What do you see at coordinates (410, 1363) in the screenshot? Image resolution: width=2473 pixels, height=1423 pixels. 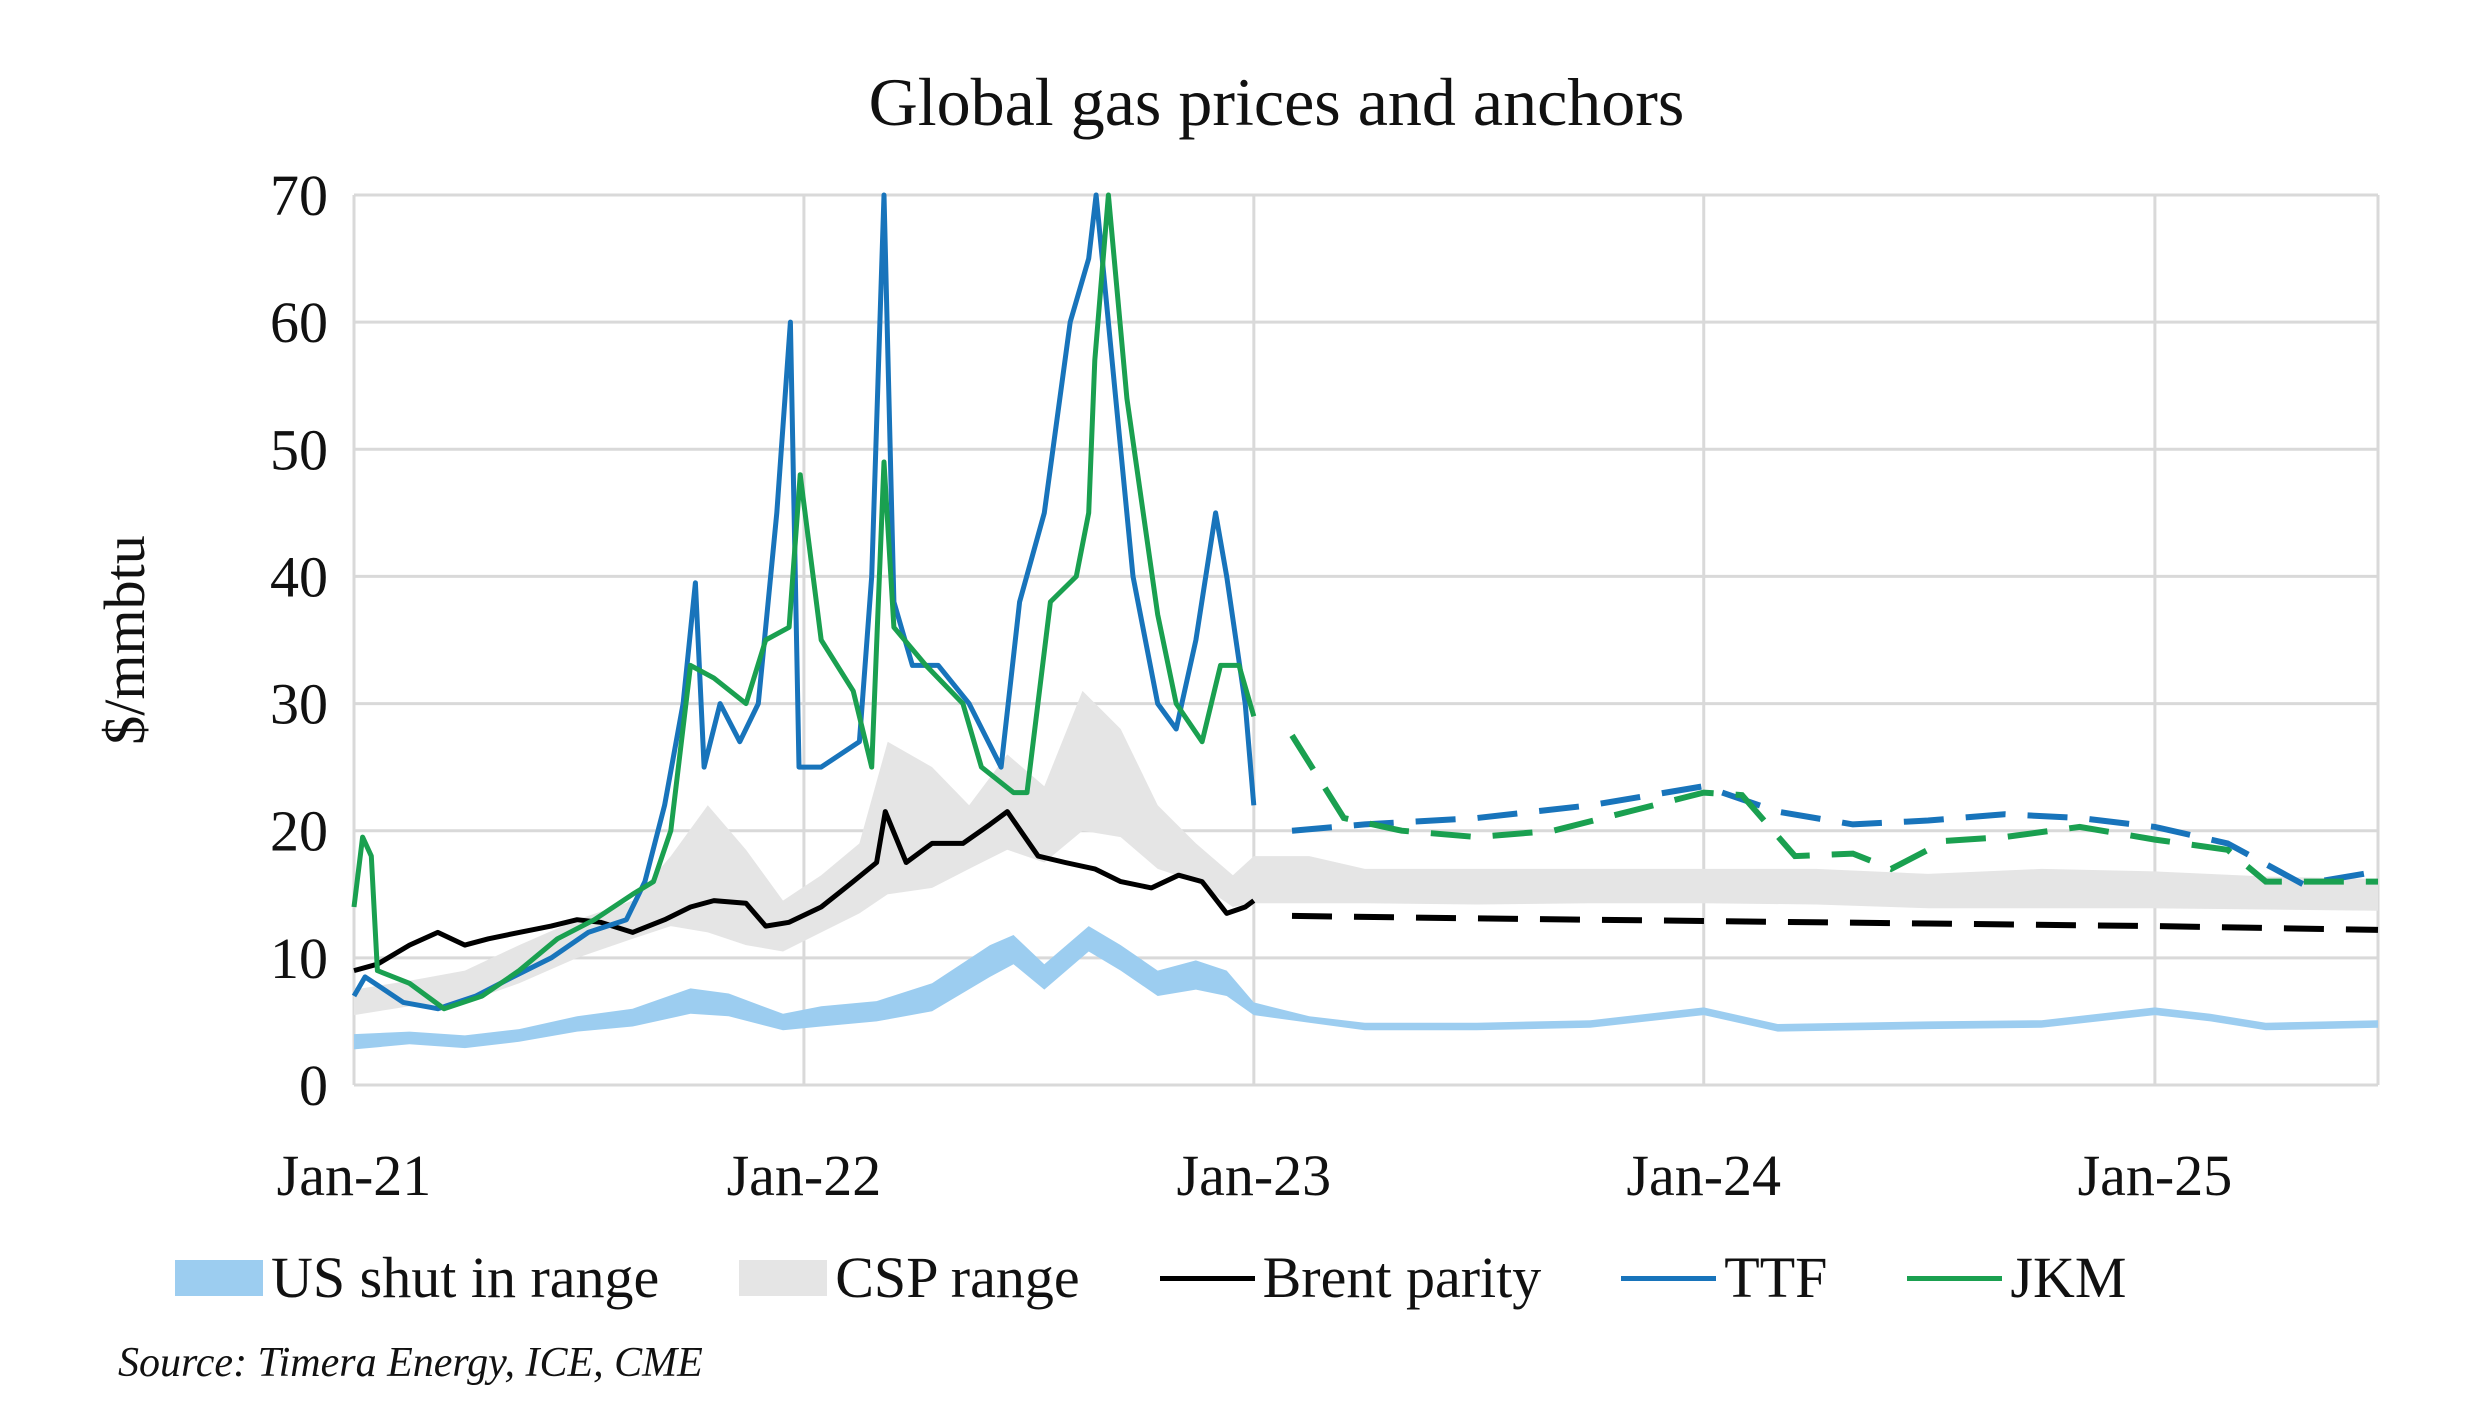 I see `source-note: Source: Timera Energy, ICE, CME` at bounding box center [410, 1363].